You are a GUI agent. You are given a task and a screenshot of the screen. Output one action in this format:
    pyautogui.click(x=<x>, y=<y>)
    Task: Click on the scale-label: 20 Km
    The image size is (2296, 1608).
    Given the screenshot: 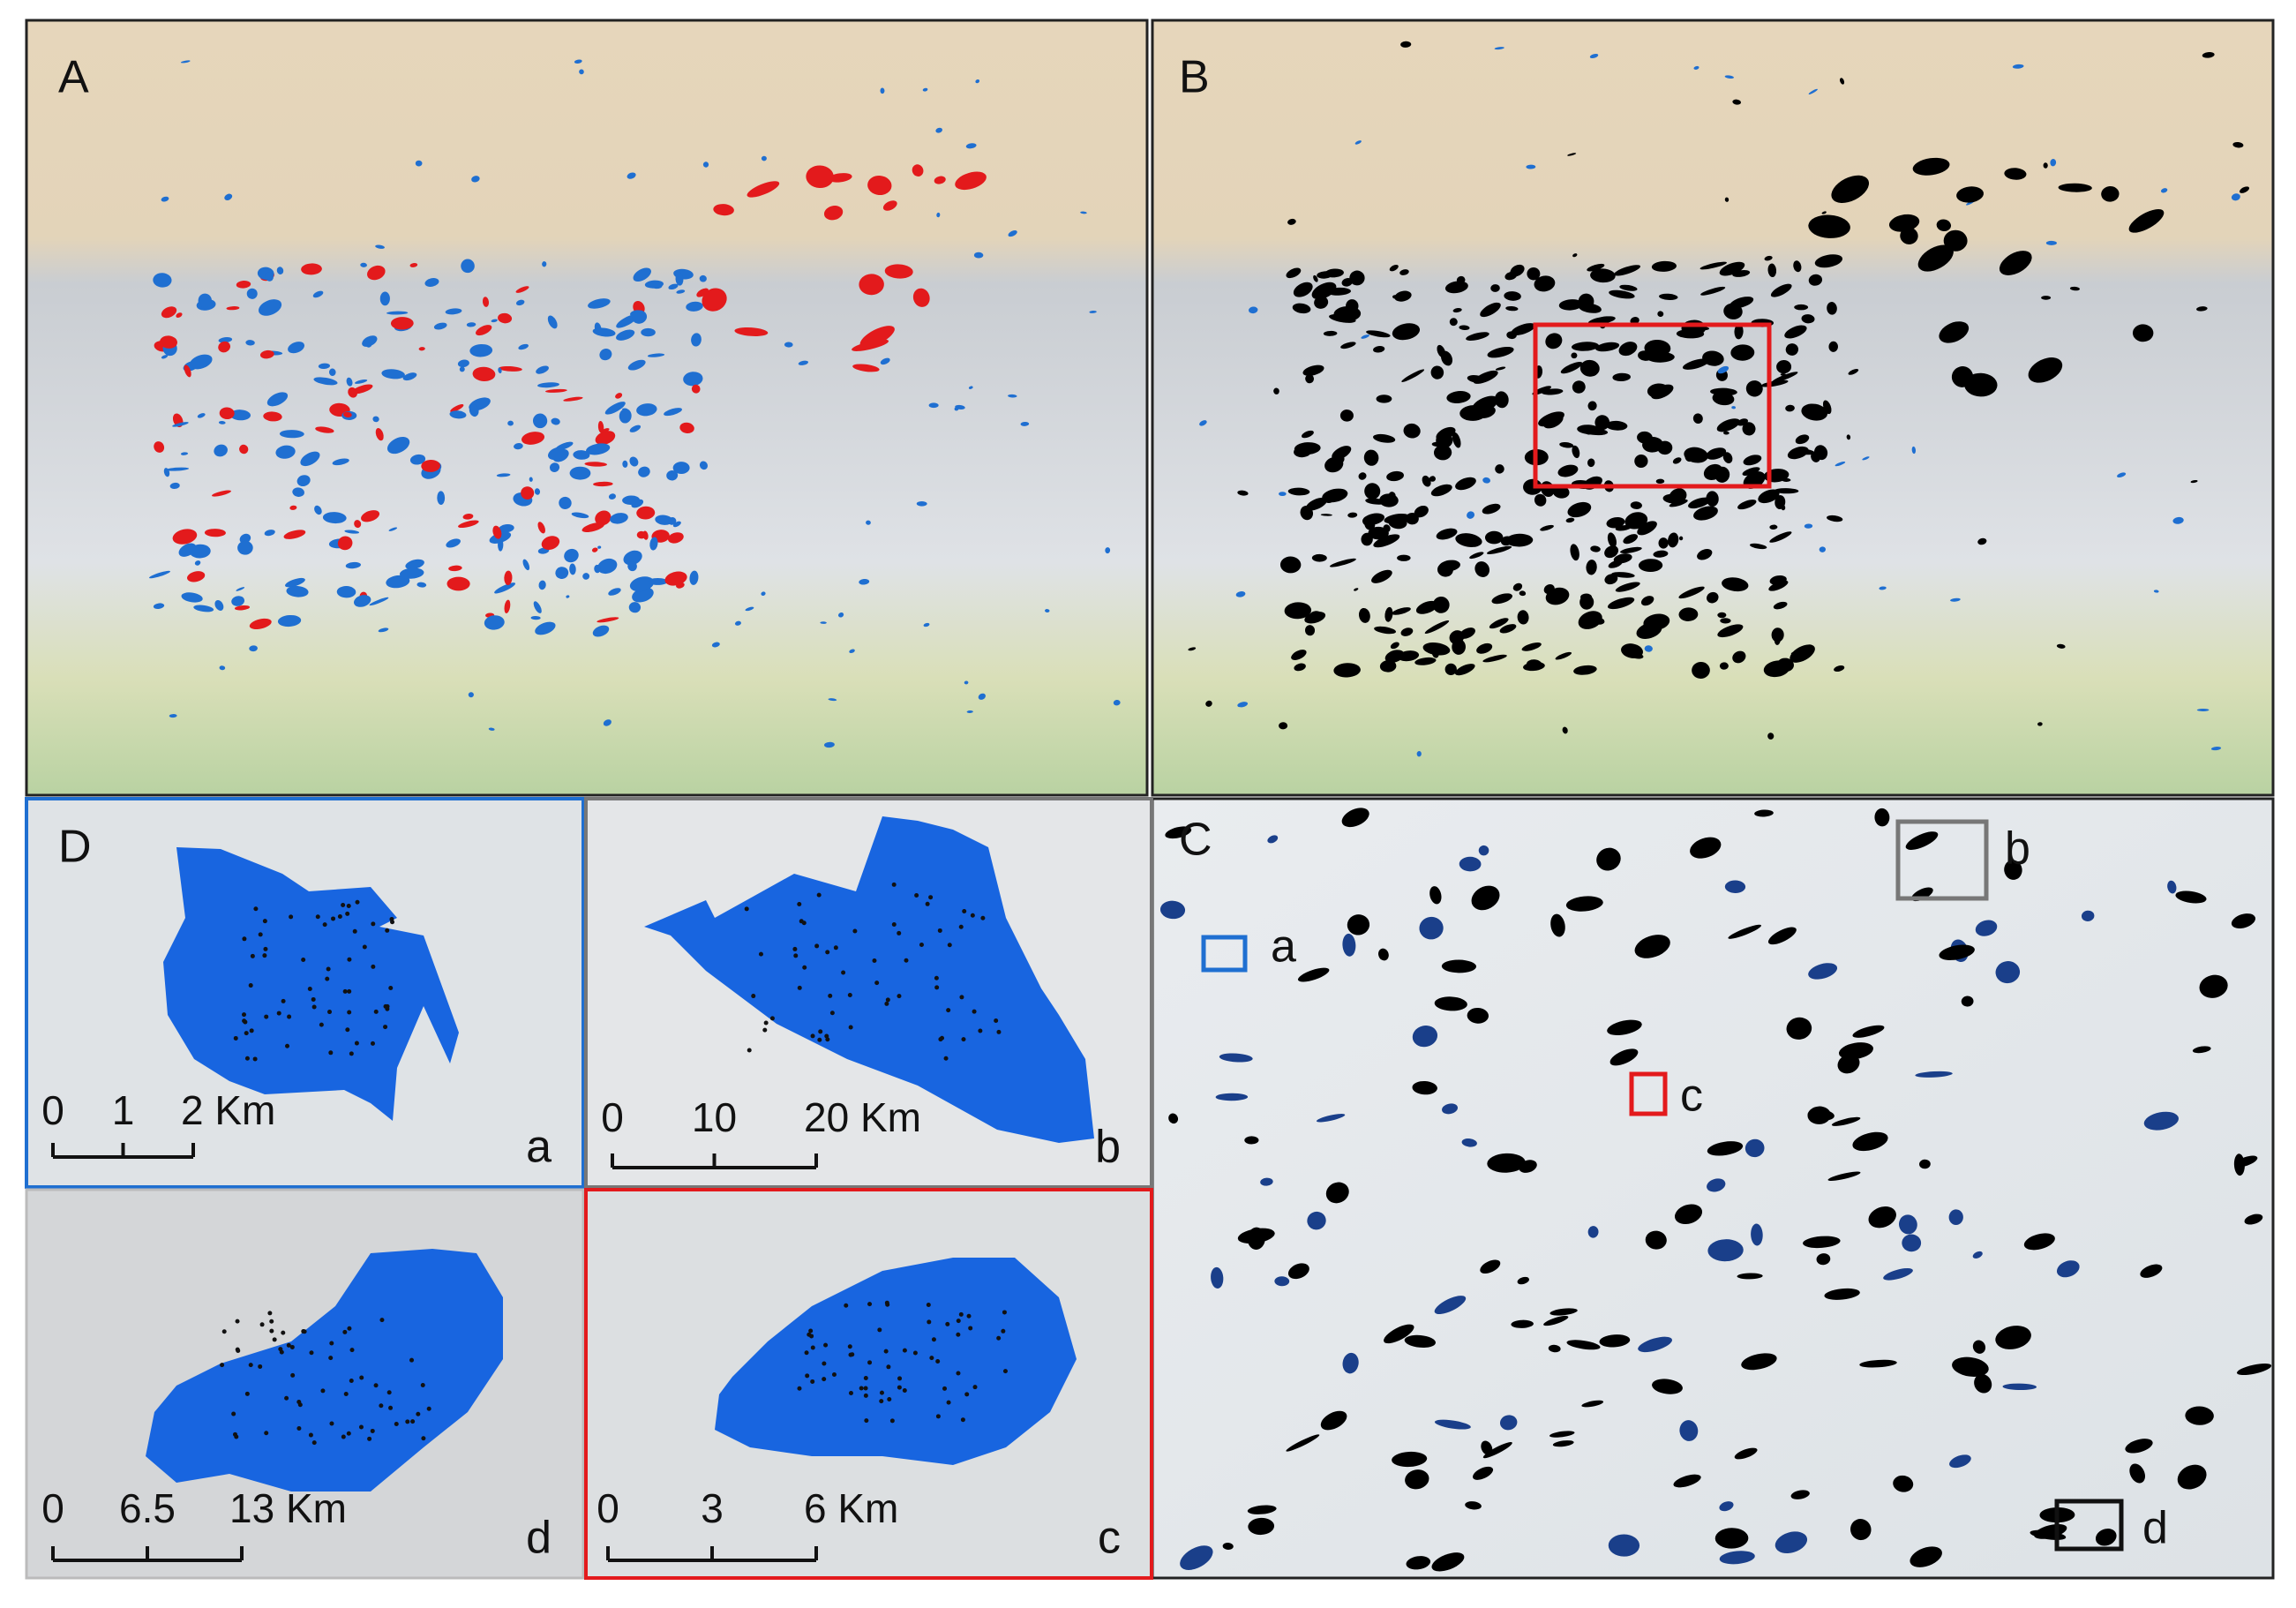 What is the action you would take?
    pyautogui.click(x=862, y=1117)
    